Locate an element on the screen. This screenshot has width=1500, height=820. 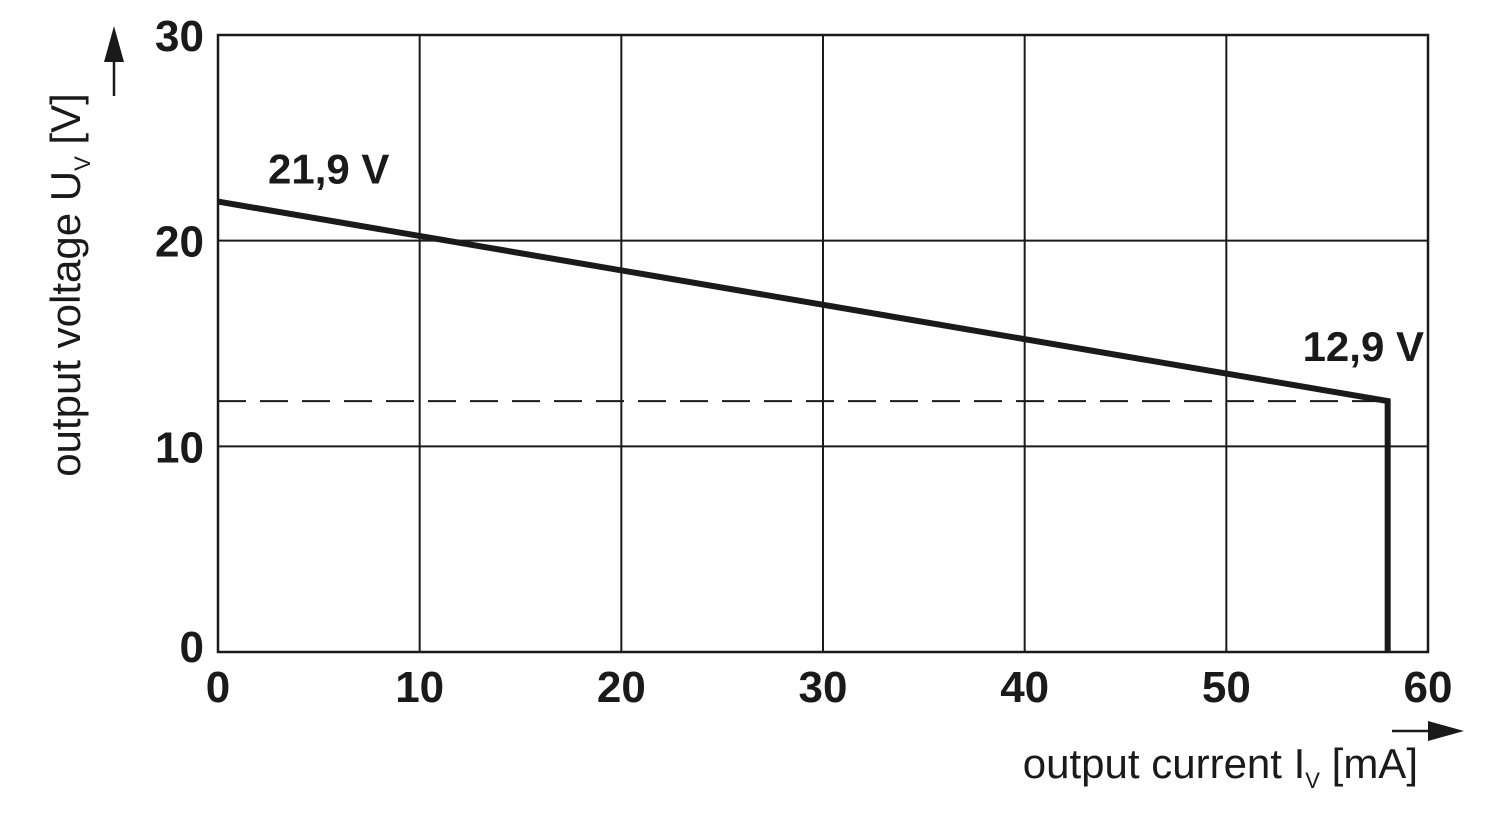
x-tick-label: 30 is located at coordinates (823, 687).